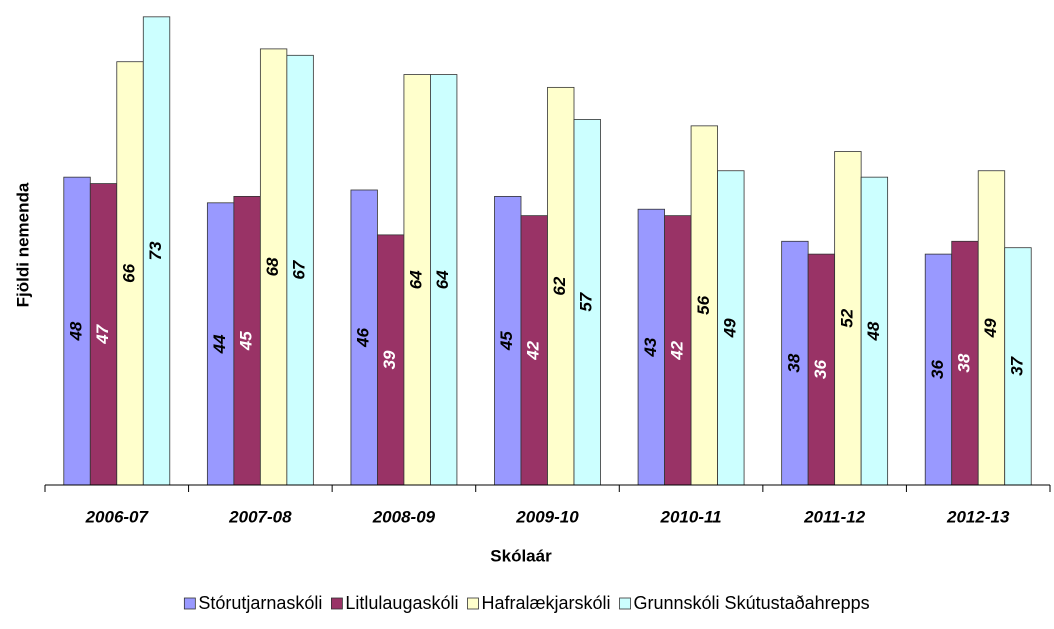 The width and height of the screenshot is (1054, 629). What do you see at coordinates (545, 603) in the screenshot?
I see `legend-label: Hafralækjarskóli` at bounding box center [545, 603].